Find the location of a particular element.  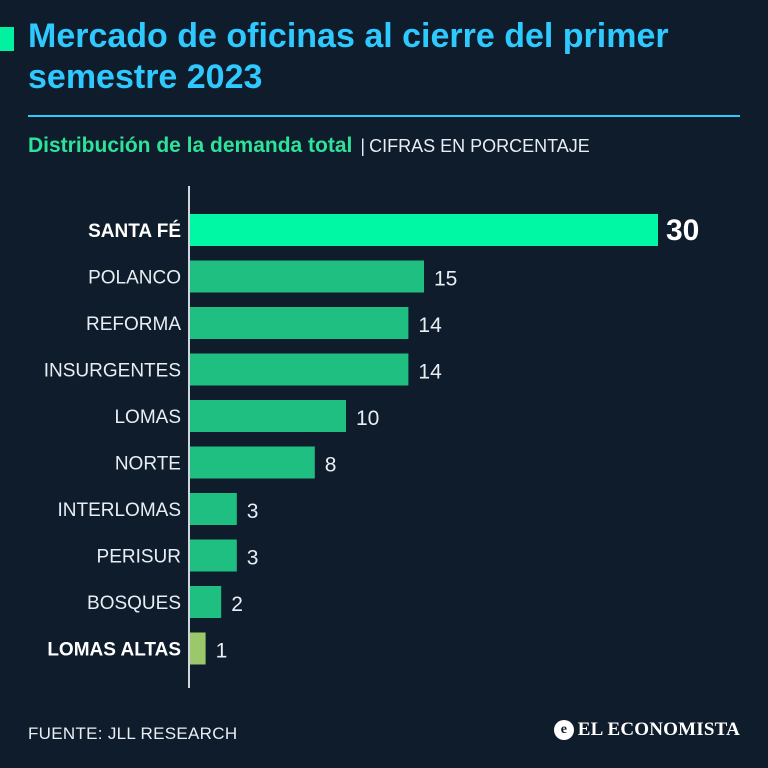

accent-mark is located at coordinates (7, 39).